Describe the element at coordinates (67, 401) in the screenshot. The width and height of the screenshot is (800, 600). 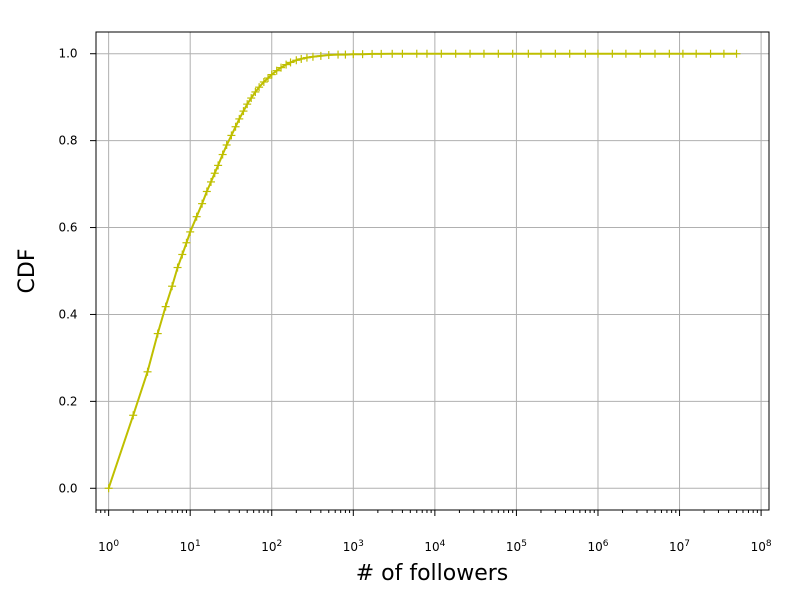
I see `y-tick-label: 0.2` at that location.